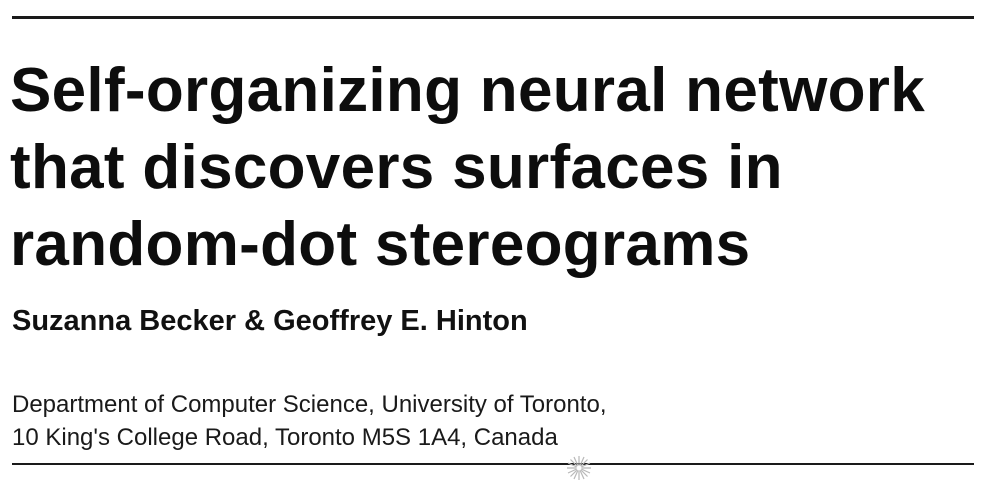  I want to click on title-line-3: random-dot stereograms, so click(380, 244).